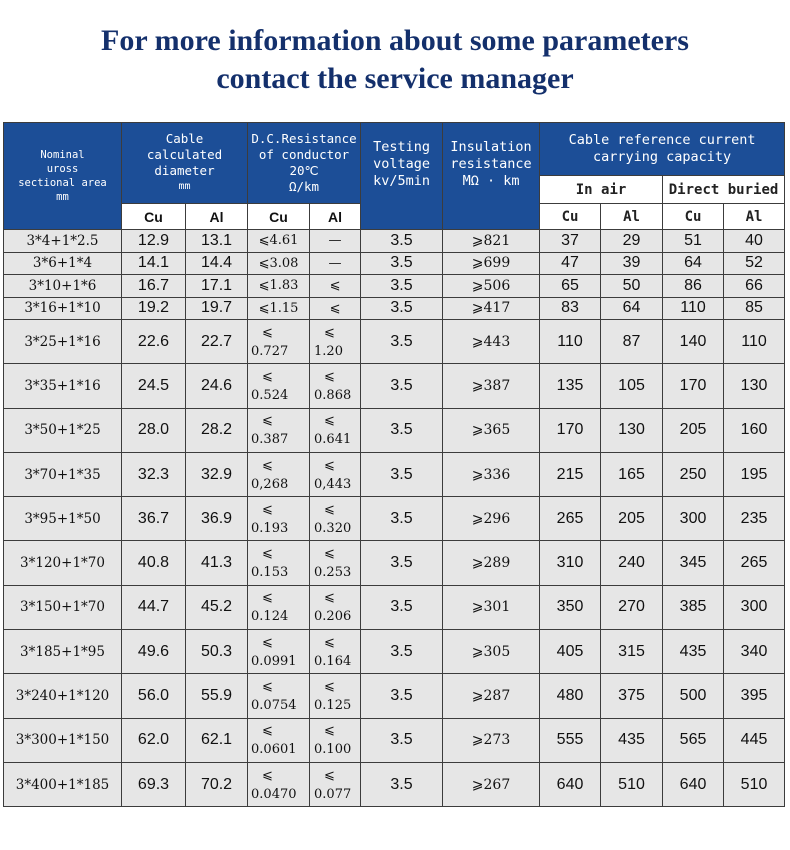  What do you see at coordinates (270, 573) in the screenshot?
I see `resistance-value: 0.153` at bounding box center [270, 573].